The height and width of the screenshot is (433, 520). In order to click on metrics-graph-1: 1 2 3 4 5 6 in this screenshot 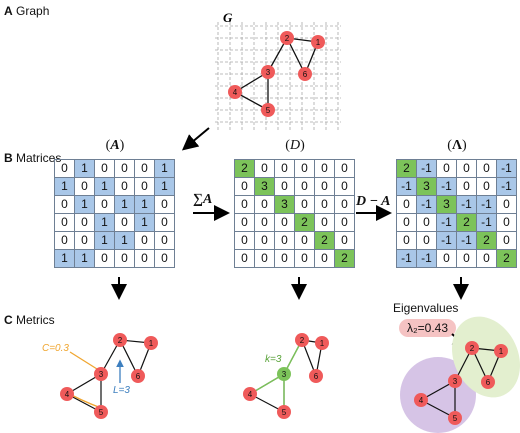, I will do `click(109, 376)`.